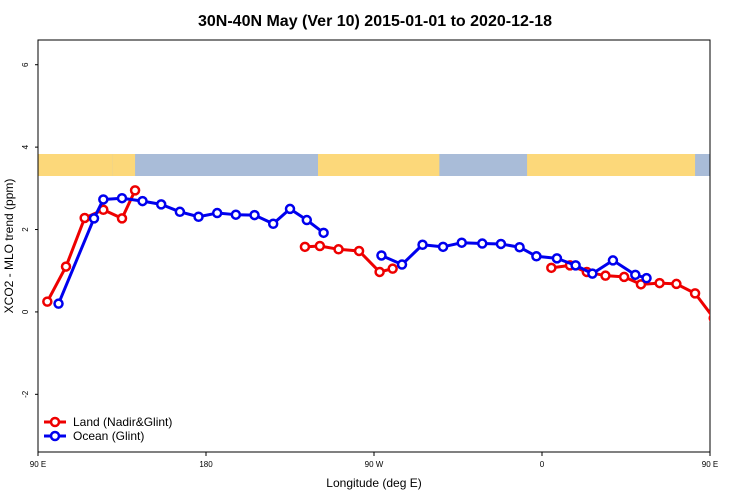 The height and width of the screenshot is (500, 750). What do you see at coordinates (38, 464) in the screenshot?
I see `x-tick-label-0: 90 E` at bounding box center [38, 464].